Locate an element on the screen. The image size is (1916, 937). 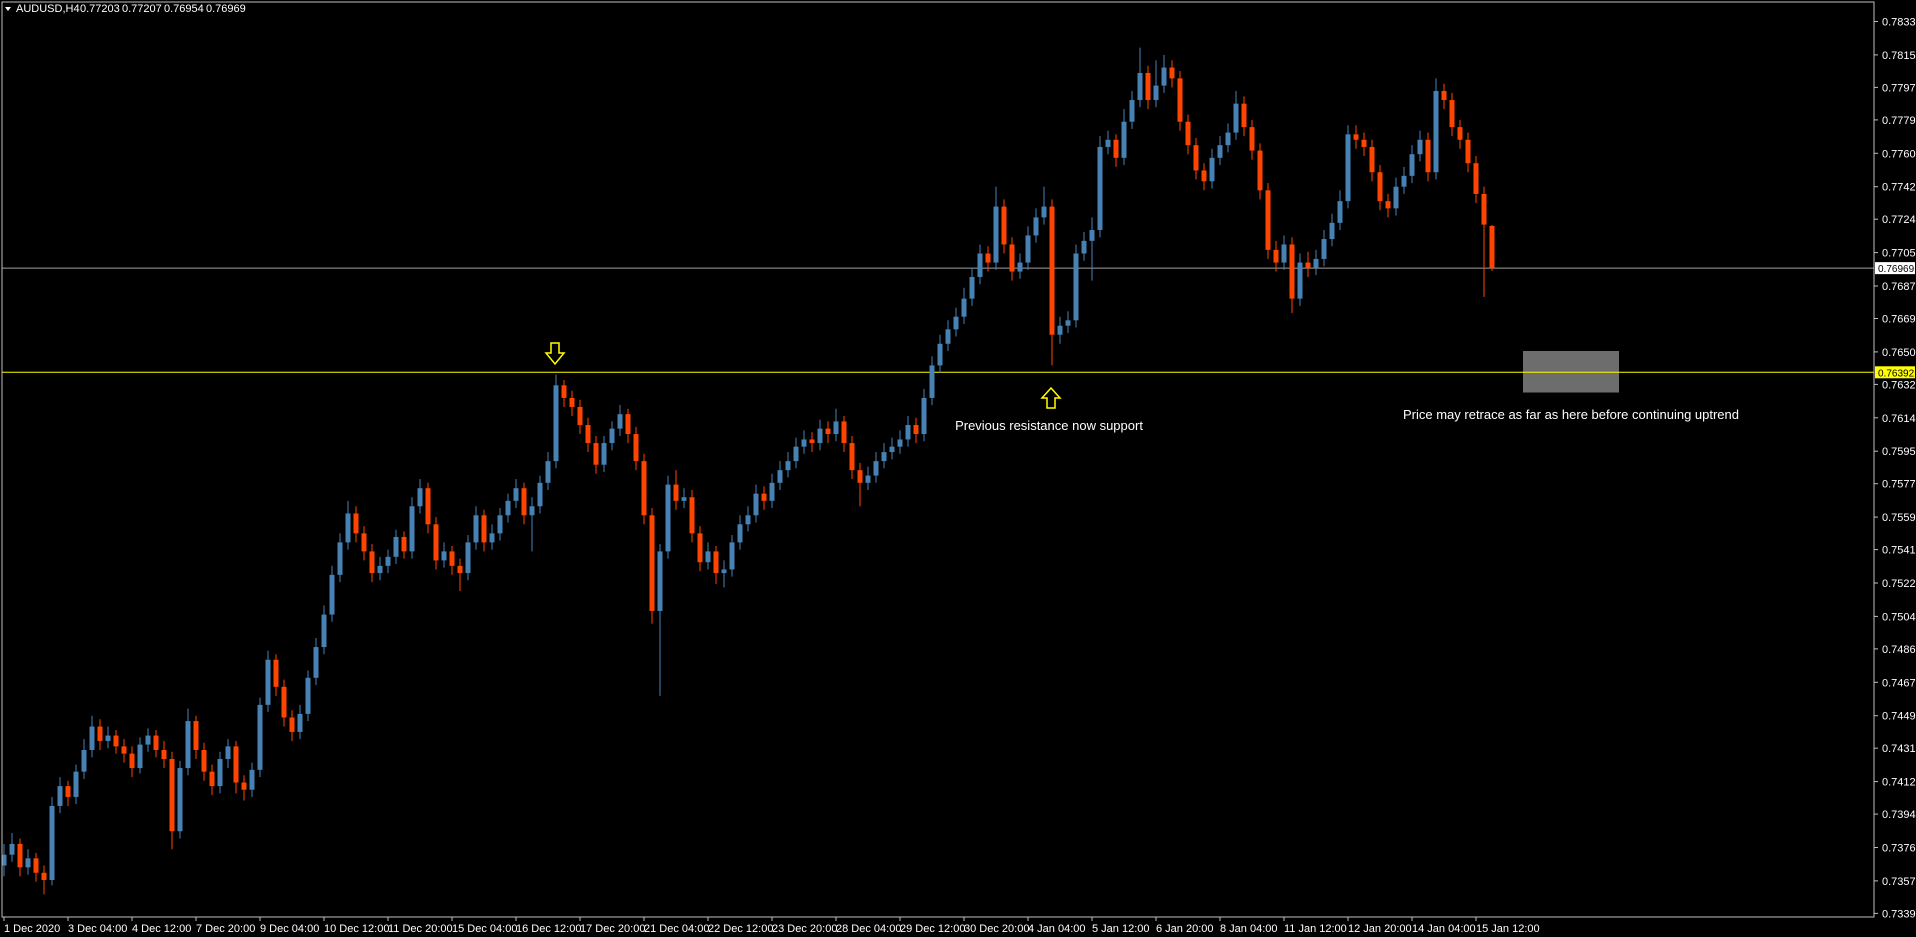
x-tick-label: 23 Dec 20:00 is located at coordinates (804, 929).